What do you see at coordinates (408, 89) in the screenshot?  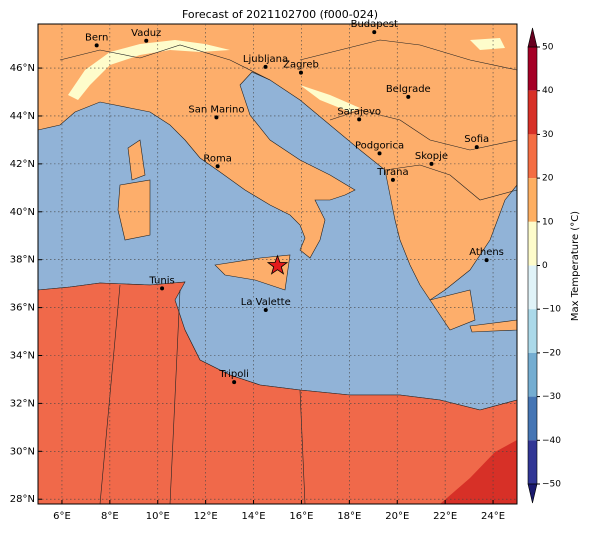 I see `city-label: Belgrade` at bounding box center [408, 89].